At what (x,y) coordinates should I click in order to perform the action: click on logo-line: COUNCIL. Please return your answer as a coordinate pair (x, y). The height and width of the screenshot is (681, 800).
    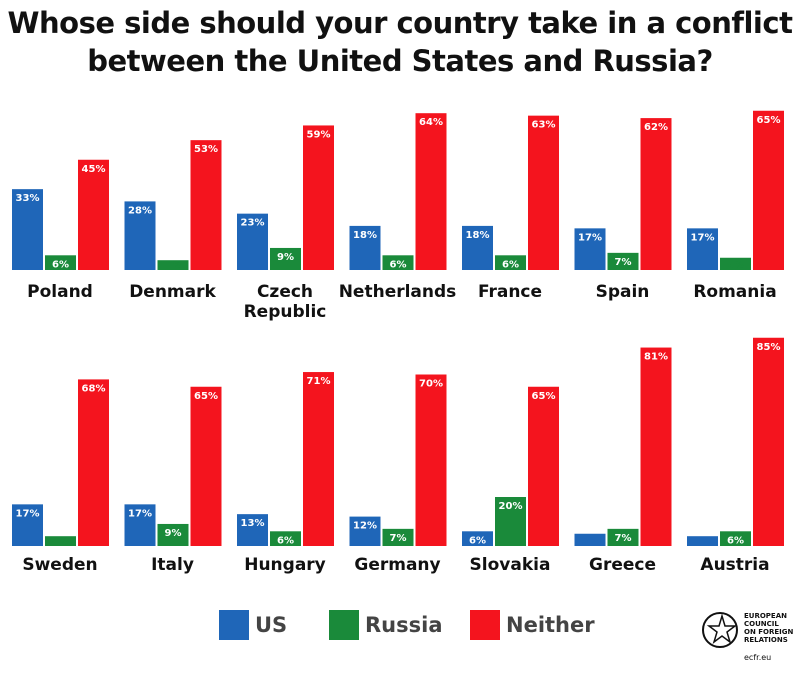
    Looking at the image, I should click on (761, 624).